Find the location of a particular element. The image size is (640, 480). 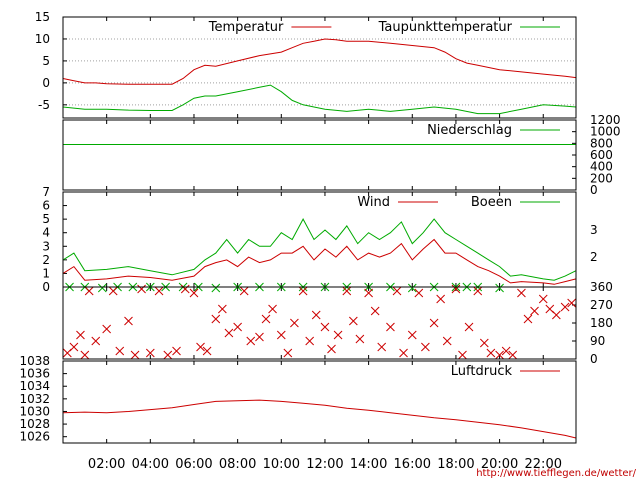

x-tick-label: 10:00 is located at coordinates (281, 464).